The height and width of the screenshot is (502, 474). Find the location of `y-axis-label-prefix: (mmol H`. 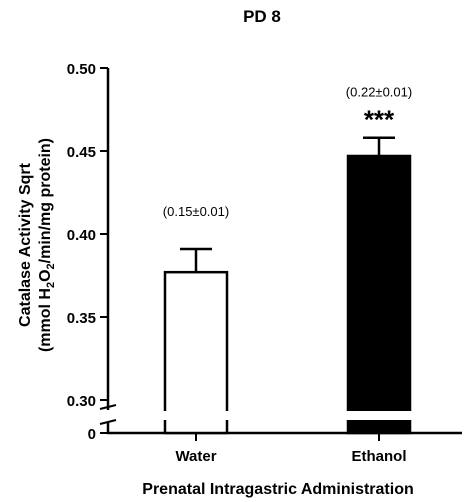

y-axis-label-prefix: (mmol H is located at coordinates (45, 320).